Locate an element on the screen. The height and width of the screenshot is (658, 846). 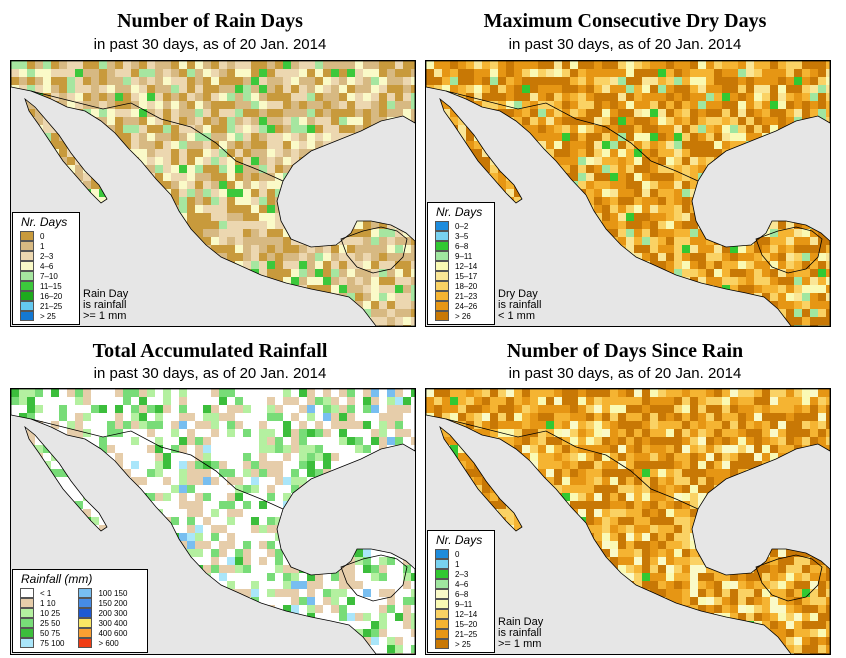
legend-item: 6–8 is located at coordinates (461, 246).